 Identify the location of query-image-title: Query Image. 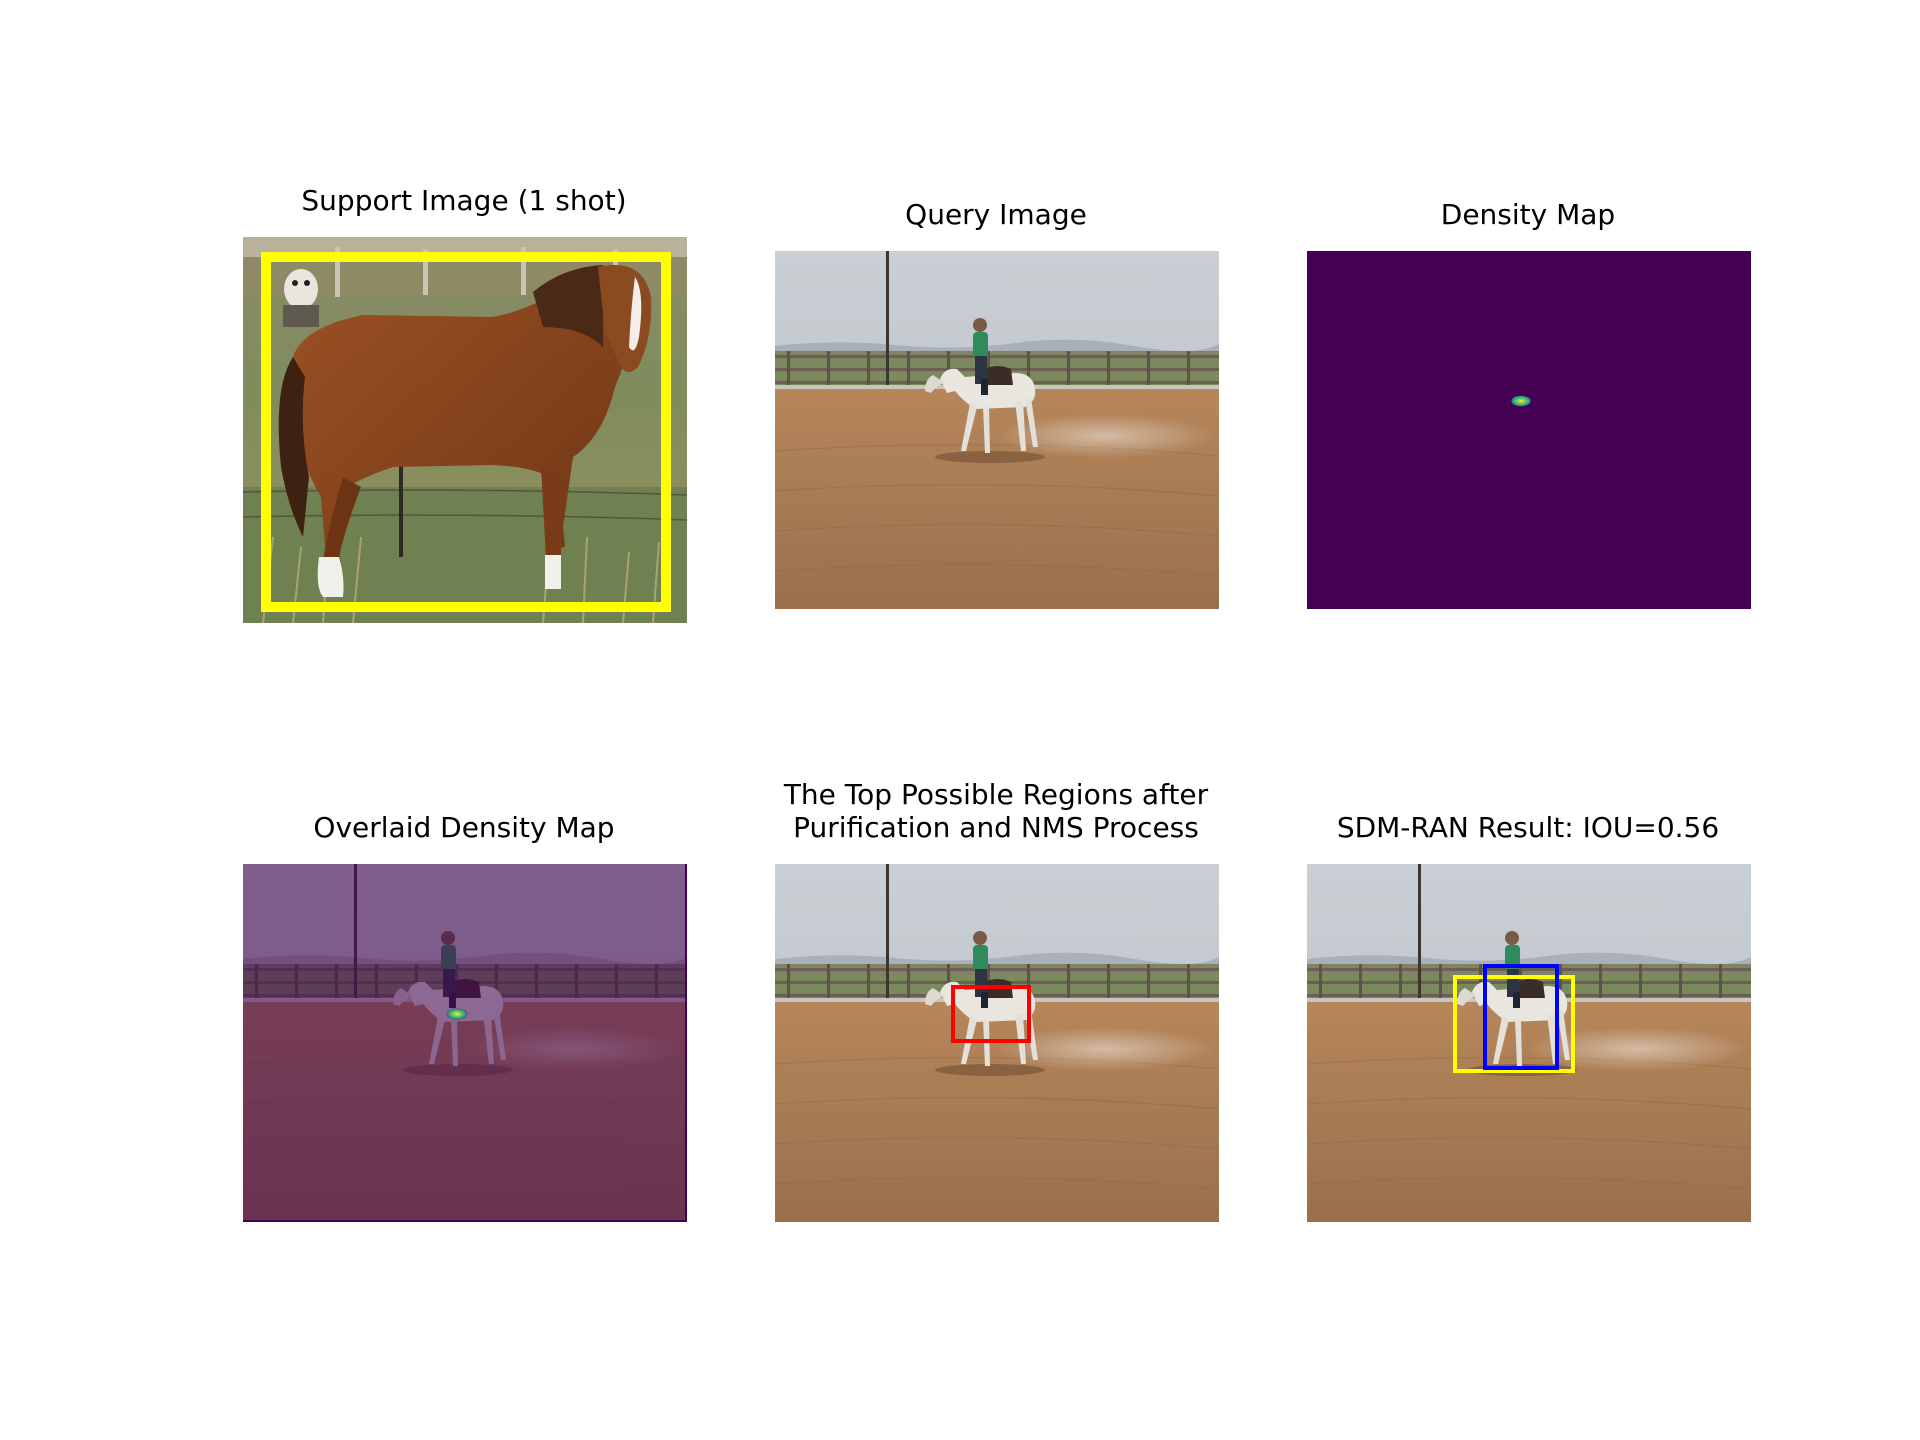
(996, 214).